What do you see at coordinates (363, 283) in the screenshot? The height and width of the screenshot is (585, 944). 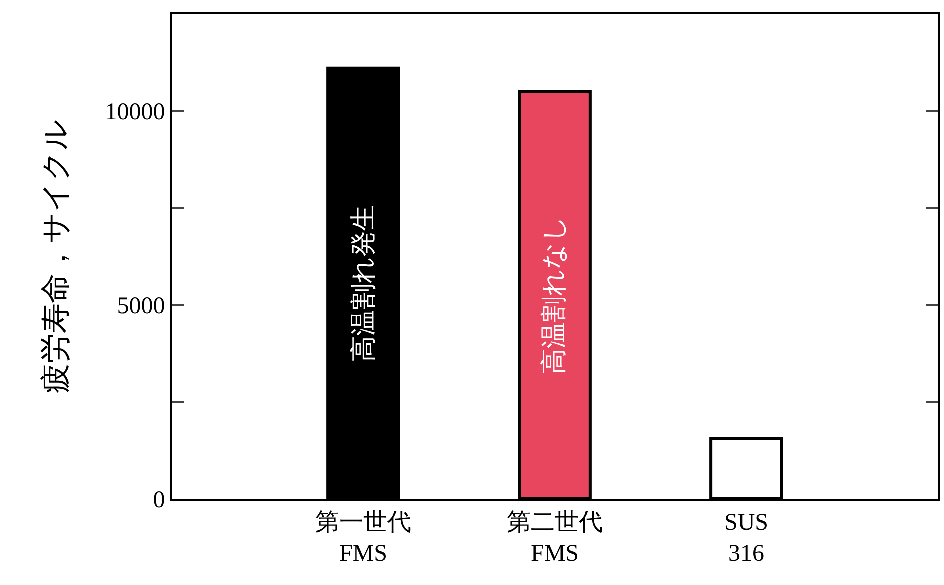 I see `annotation: 高温割れ発生` at bounding box center [363, 283].